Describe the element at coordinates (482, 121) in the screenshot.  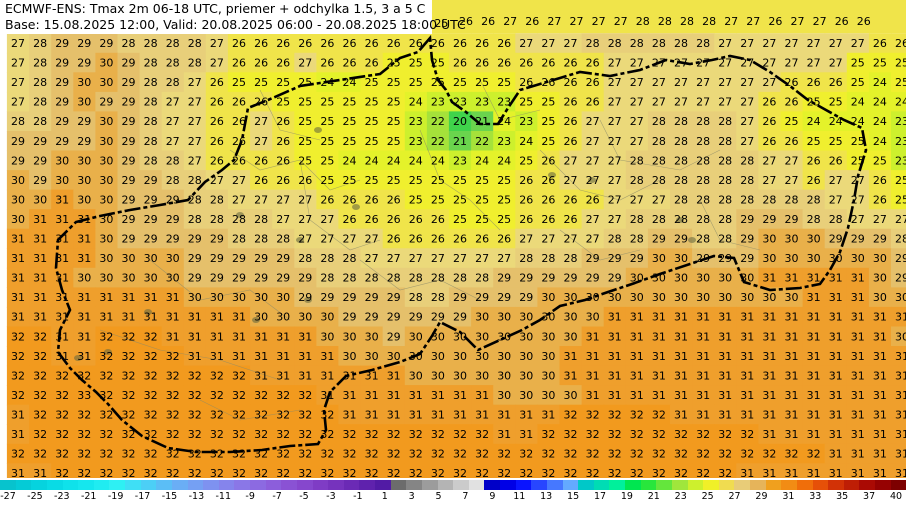
I see `temperature-value: 21` at that location.